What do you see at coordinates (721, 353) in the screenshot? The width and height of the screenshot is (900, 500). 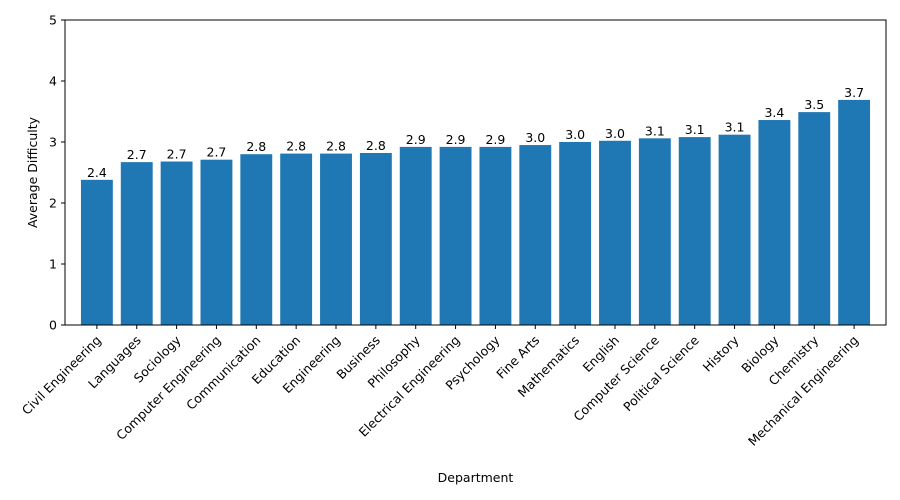 I see `x-tick-label: History` at bounding box center [721, 353].